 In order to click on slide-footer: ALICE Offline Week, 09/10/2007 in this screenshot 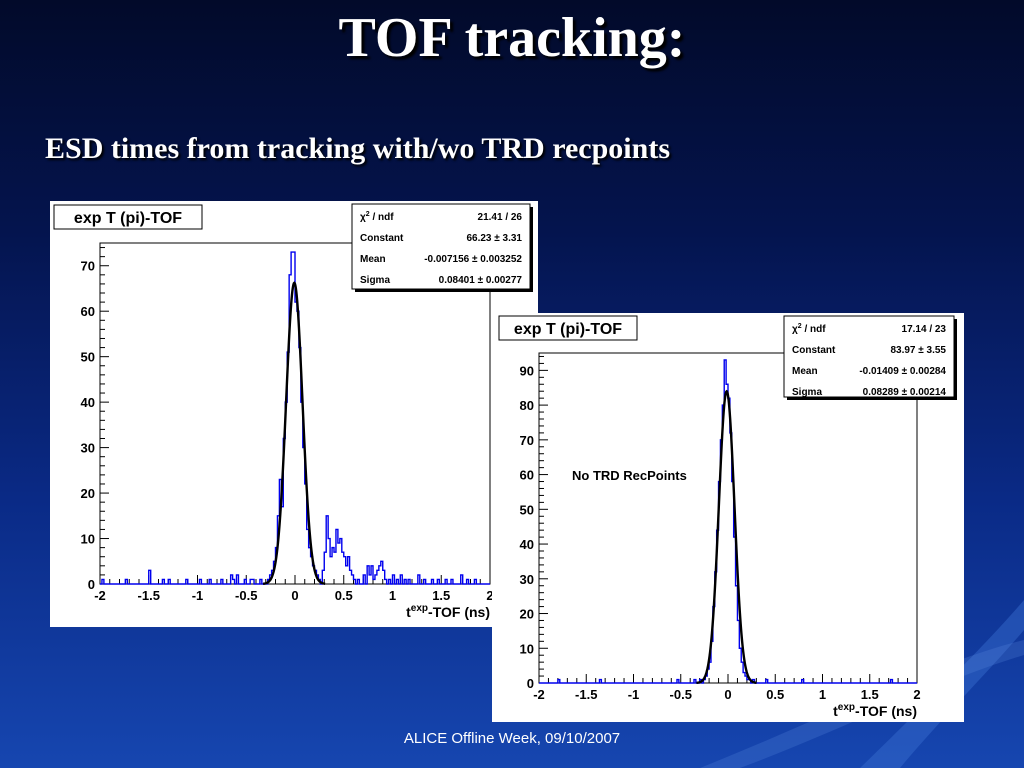, I will do `click(512, 738)`.